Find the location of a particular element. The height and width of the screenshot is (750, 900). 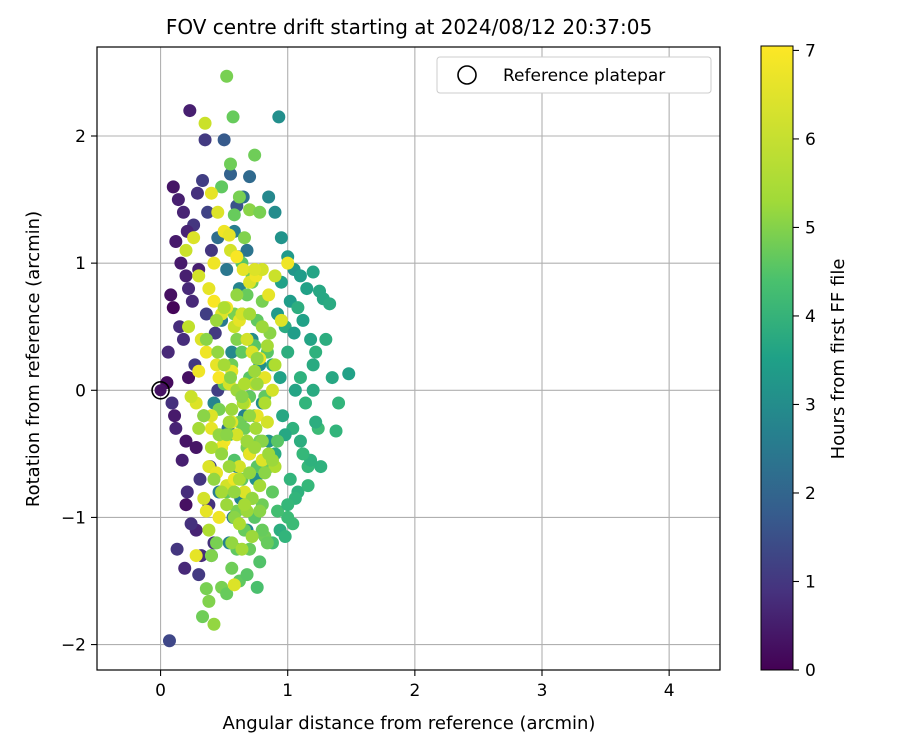

y-ticks: −2 −1 0 1 2 is located at coordinates (79, 391).